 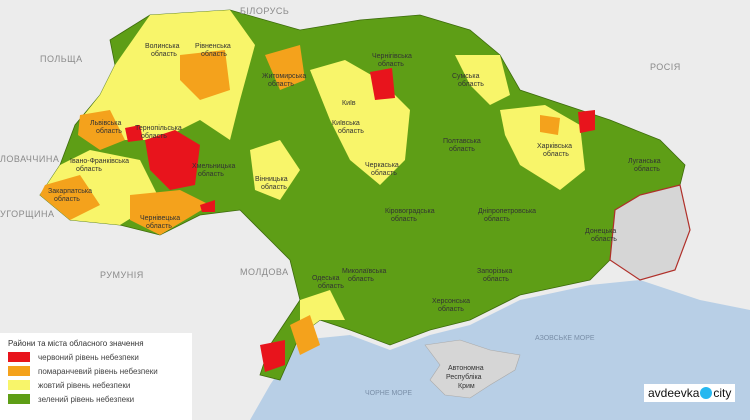 I want to click on crimea-label: Автономна Республіка Крим, so click(x=465, y=377).